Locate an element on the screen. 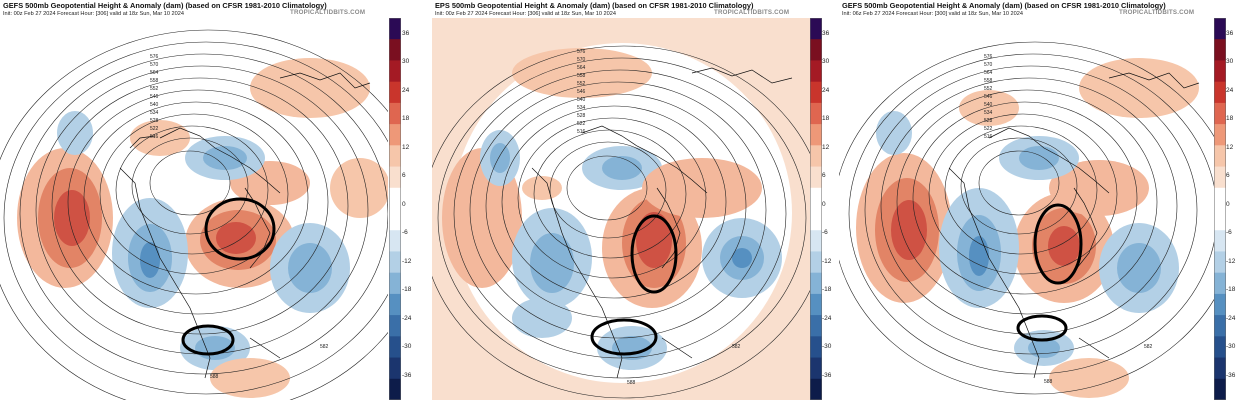  annotation-circle-southeast is located at coordinates (624, 337).